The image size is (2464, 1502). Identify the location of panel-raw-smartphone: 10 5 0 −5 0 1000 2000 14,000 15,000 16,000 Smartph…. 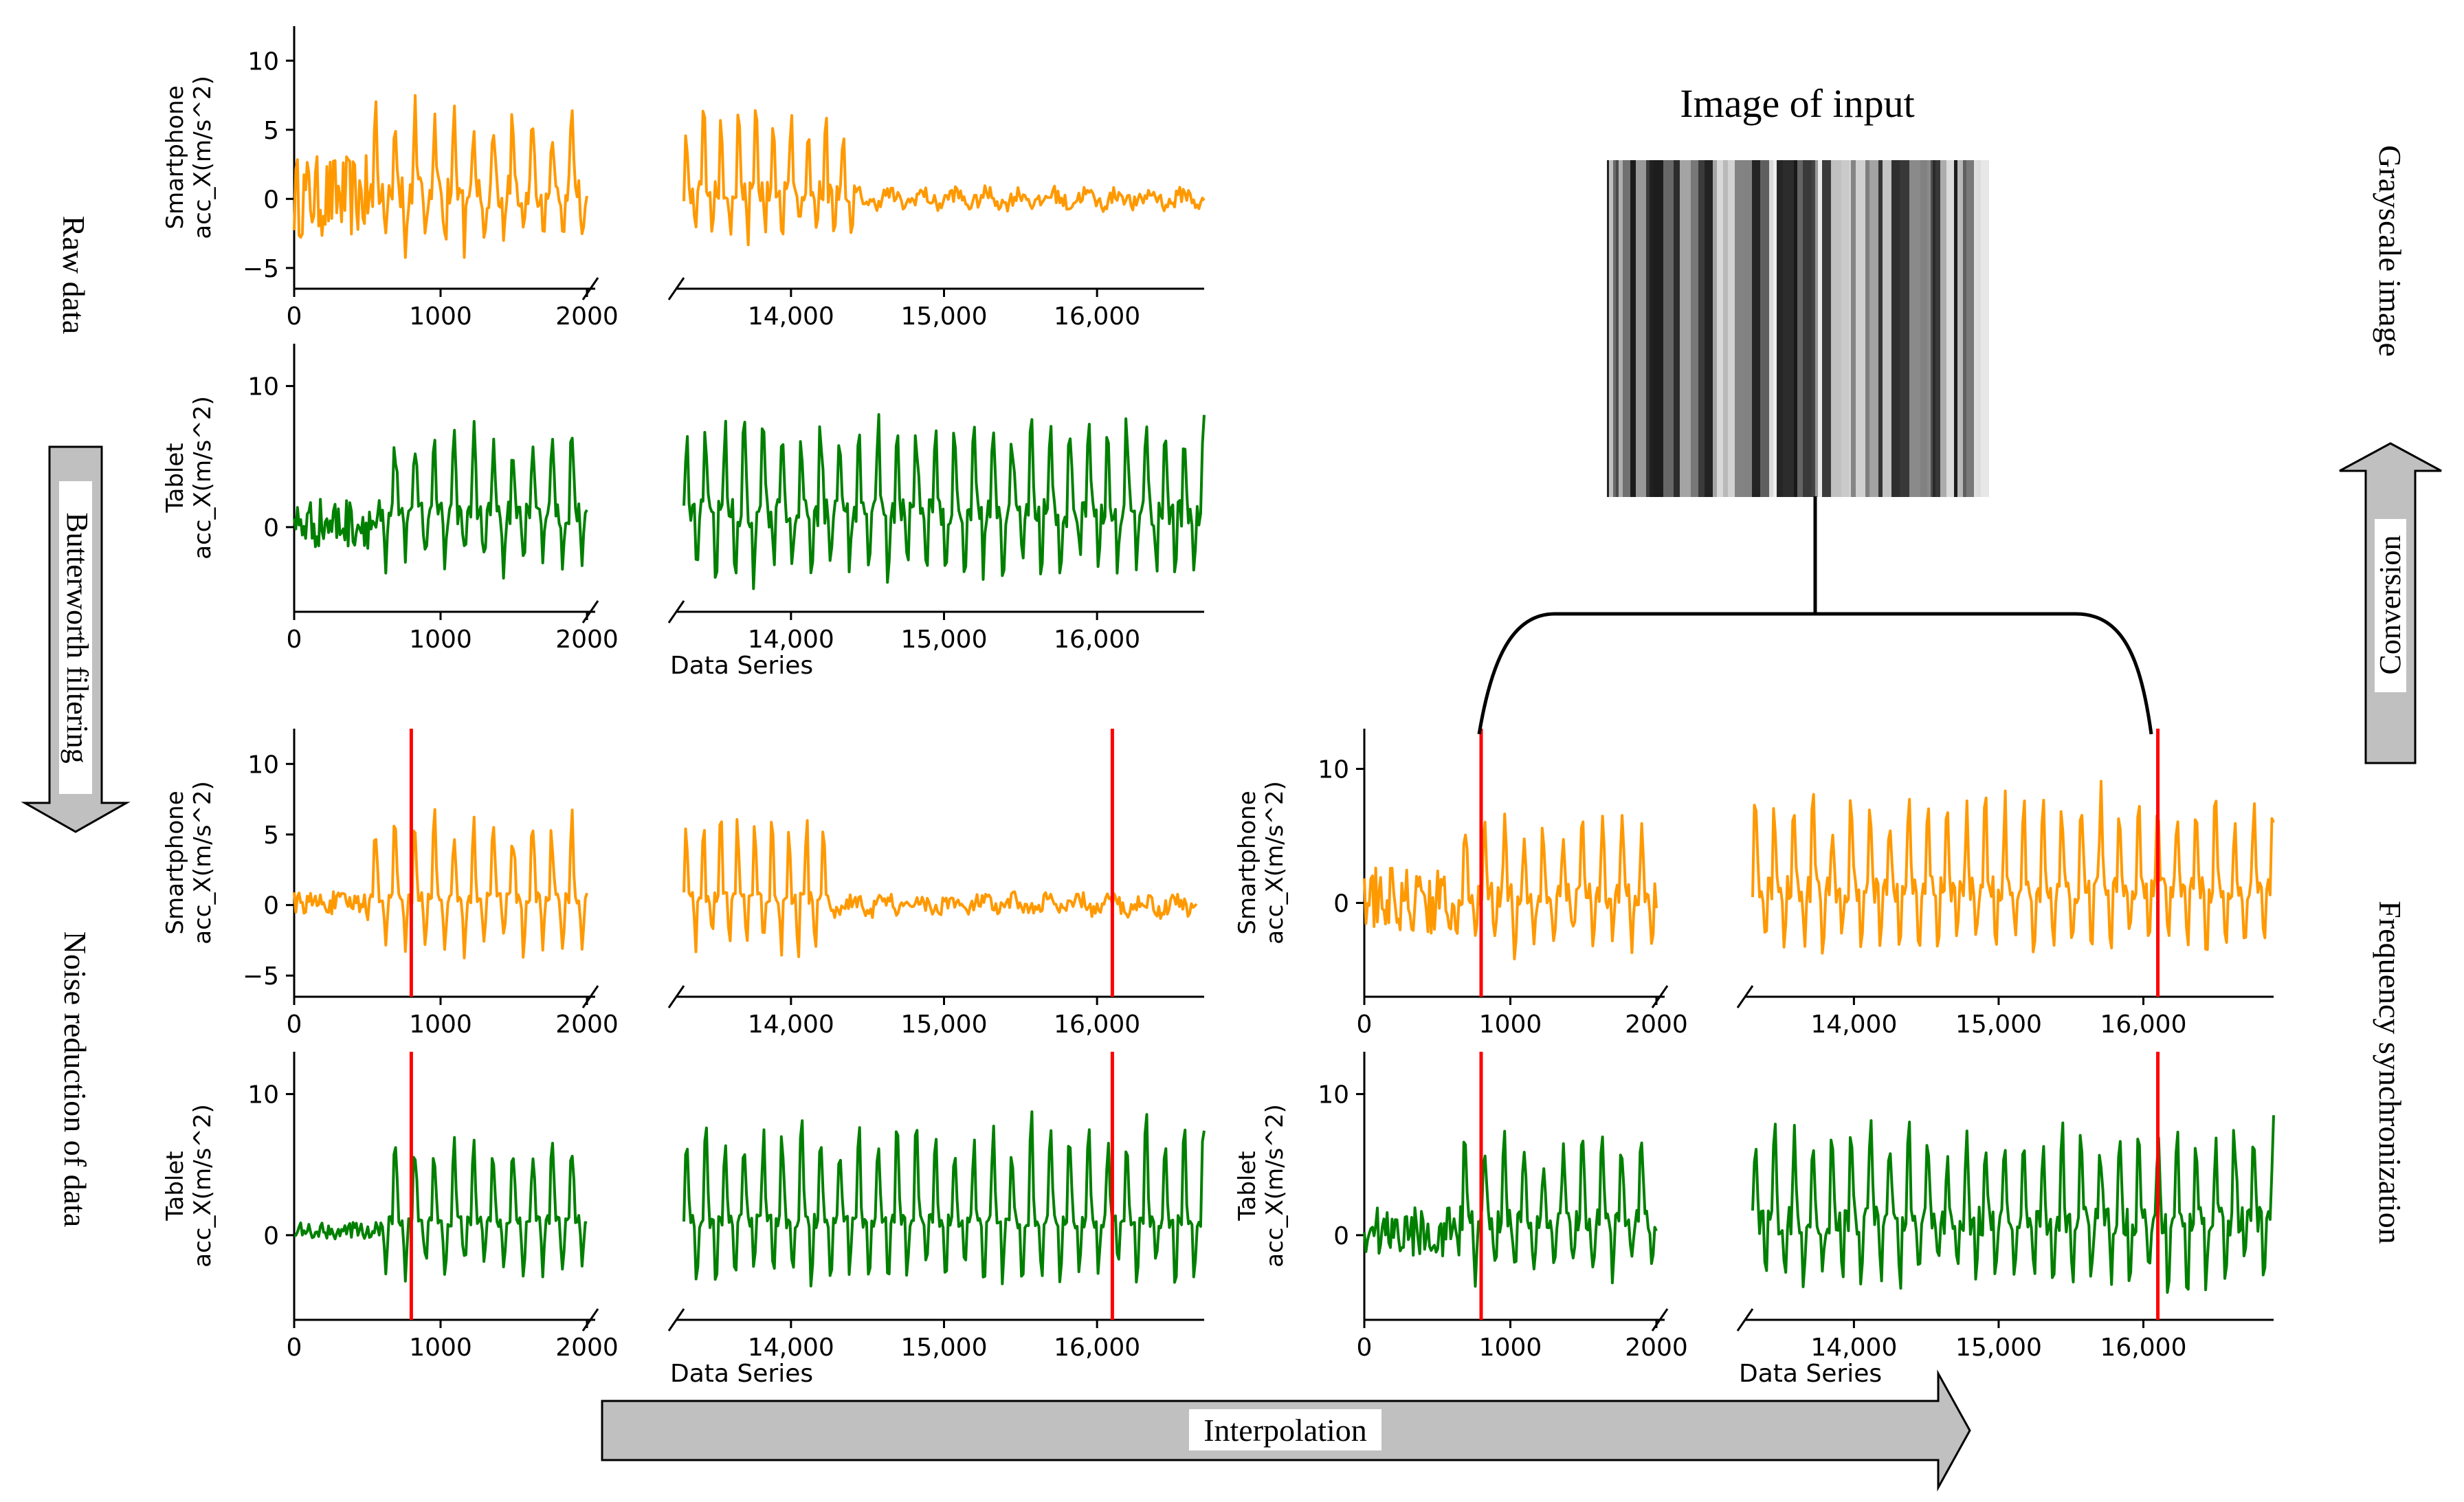
(684, 179).